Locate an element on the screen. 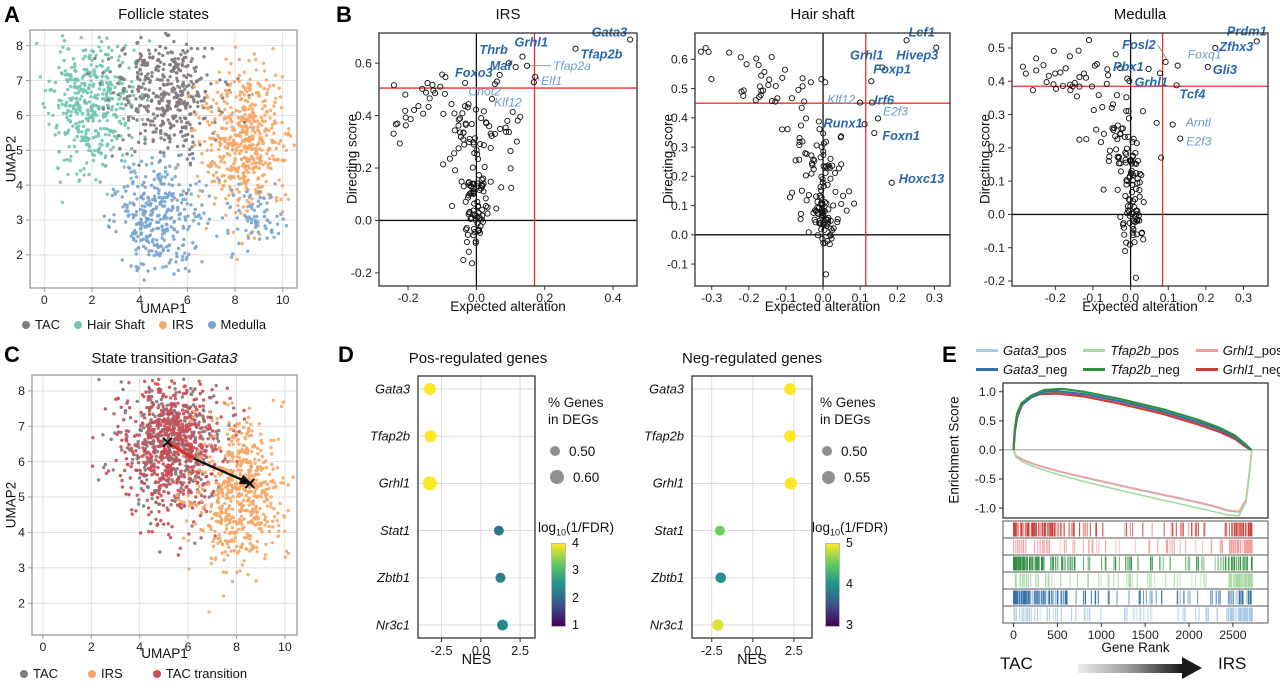 The height and width of the screenshot is (688, 1280). gene-row-label-Nr3c1: Nr3c1 is located at coordinates (393, 624).